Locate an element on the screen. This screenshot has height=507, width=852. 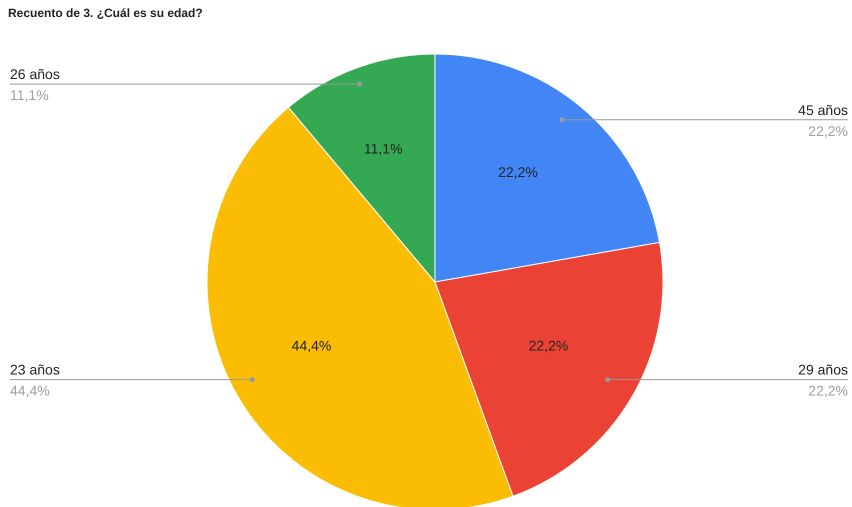
text: 11,1% is located at coordinates (29, 95).